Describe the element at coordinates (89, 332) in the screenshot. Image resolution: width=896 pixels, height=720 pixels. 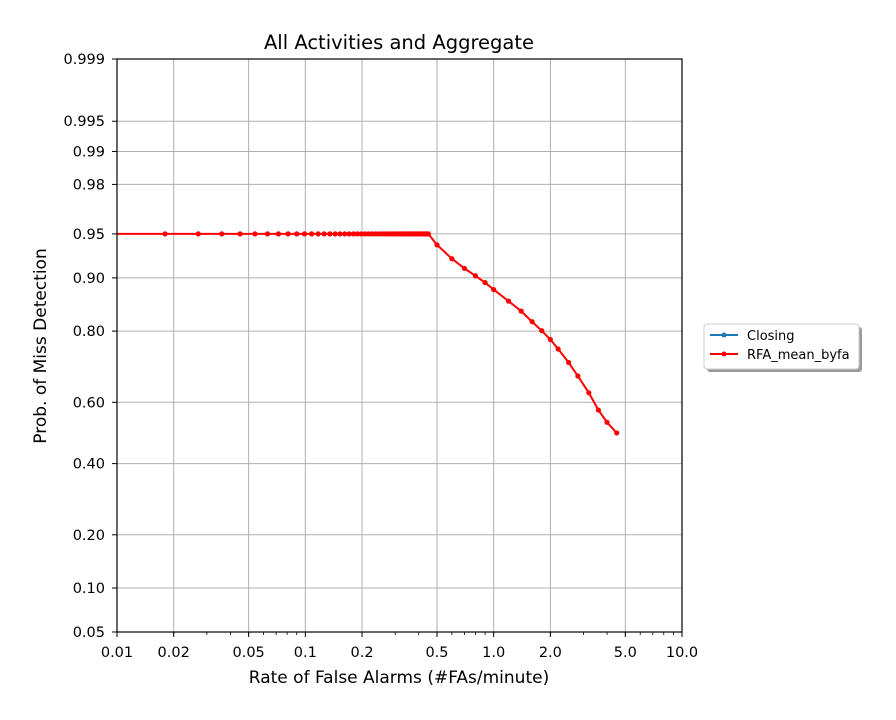
I see `y-tick-label: 0.80` at that location.